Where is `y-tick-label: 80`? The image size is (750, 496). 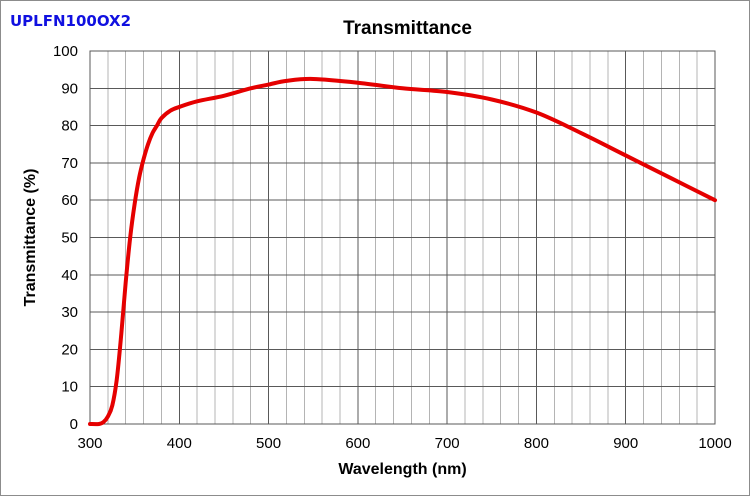 y-tick-label: 80 is located at coordinates (69, 126).